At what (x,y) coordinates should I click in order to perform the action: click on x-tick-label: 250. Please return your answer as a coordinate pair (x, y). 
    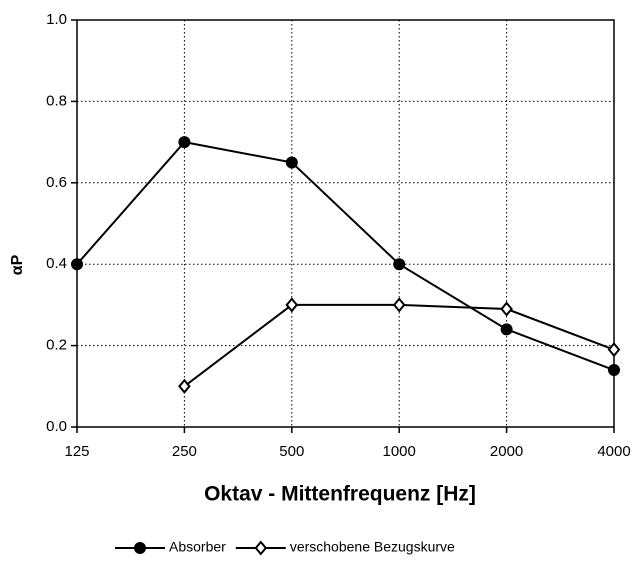
    Looking at the image, I should click on (184, 451).